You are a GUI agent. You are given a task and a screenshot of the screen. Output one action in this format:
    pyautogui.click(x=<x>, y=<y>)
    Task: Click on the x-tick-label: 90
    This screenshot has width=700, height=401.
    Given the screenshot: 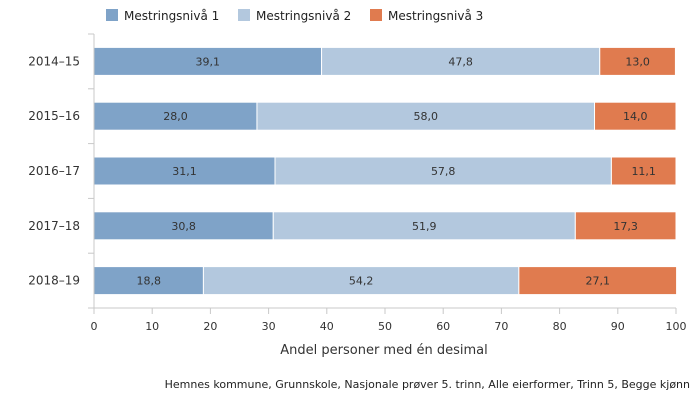 What is the action you would take?
    pyautogui.click(x=618, y=326)
    